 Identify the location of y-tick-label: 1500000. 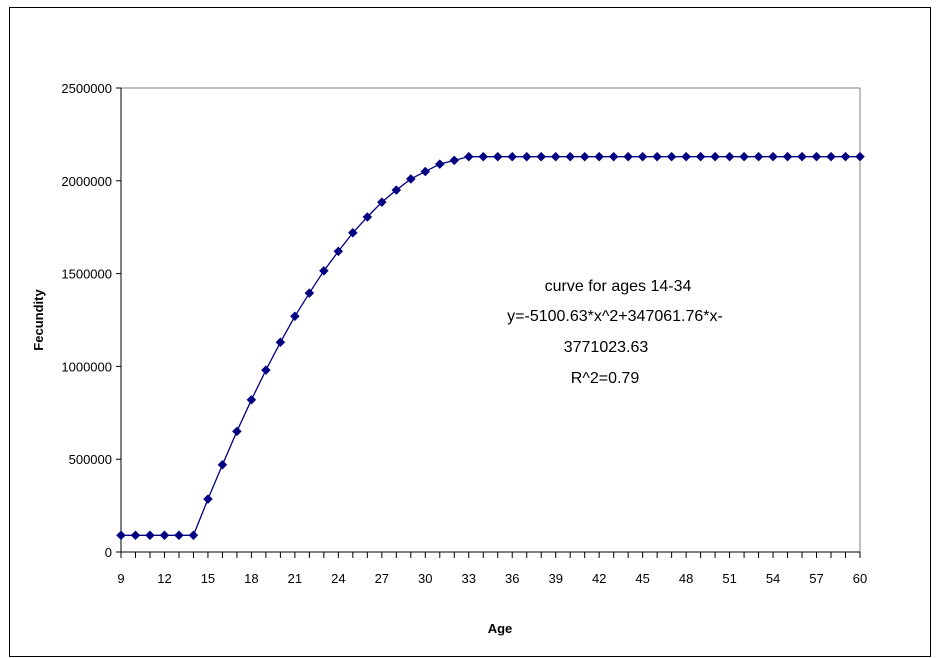
(86, 274).